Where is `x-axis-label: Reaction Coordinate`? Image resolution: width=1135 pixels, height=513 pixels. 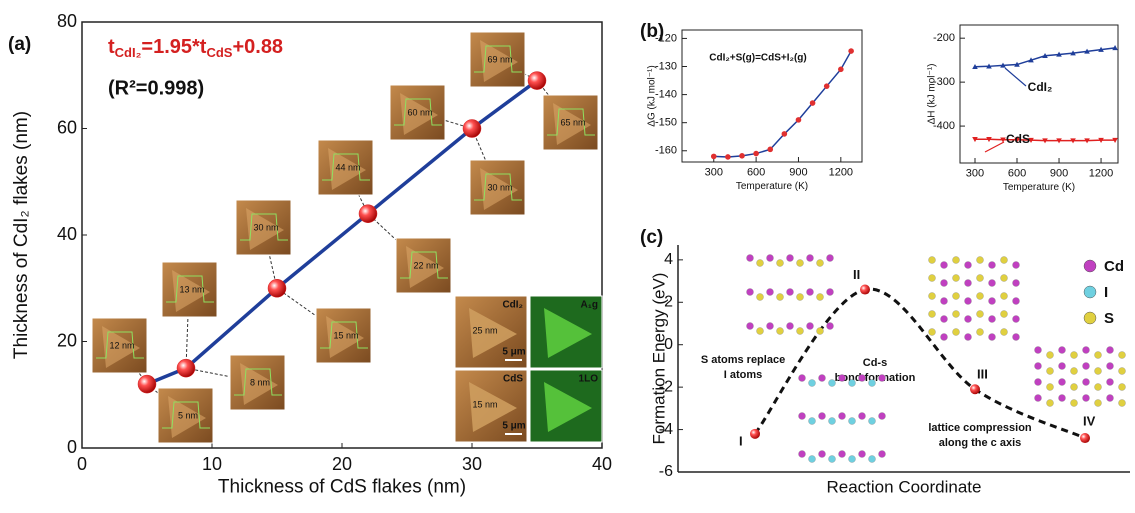
x-axis-label: Reaction Coordinate is located at coordinates (904, 486).